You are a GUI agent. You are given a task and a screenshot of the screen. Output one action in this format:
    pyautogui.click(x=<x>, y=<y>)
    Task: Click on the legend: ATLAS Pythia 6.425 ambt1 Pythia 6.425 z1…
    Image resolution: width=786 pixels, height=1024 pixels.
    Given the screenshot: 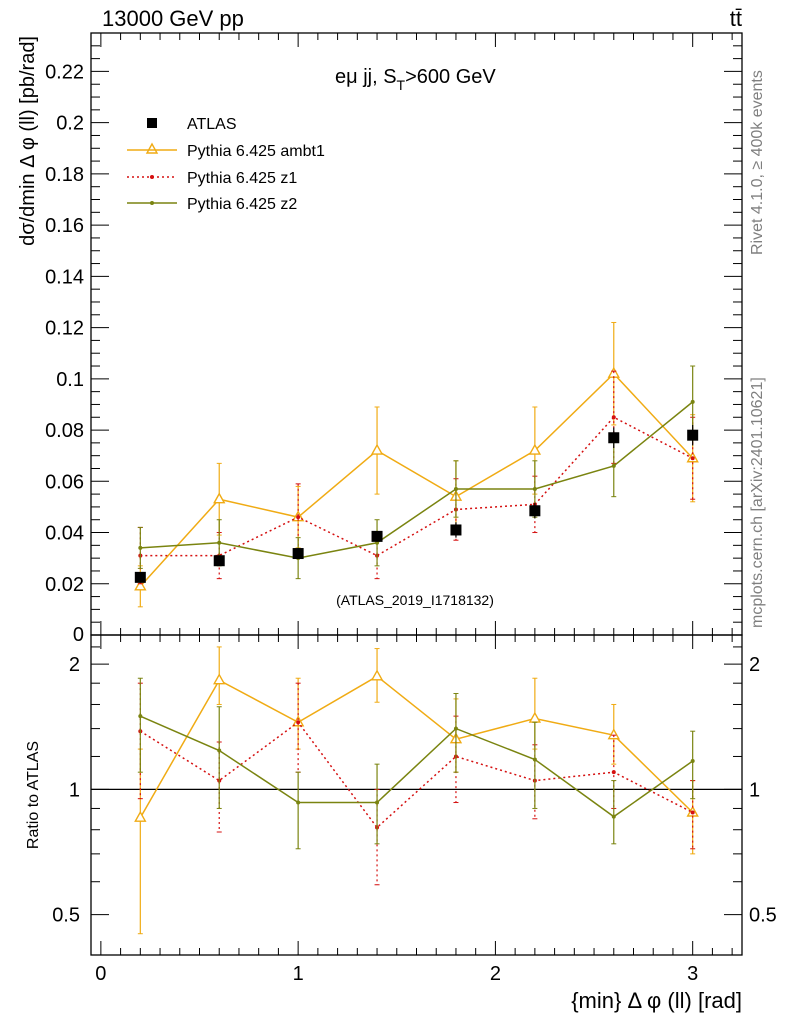 What is the action you would take?
    pyautogui.click(x=226, y=164)
    